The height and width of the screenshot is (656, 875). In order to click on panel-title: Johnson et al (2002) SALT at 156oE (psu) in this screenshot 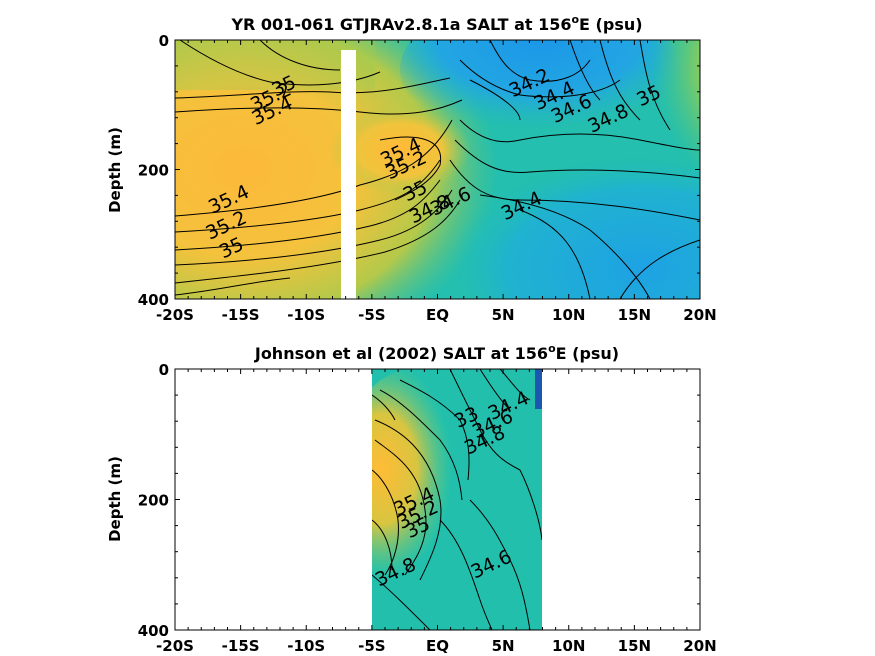, I will do `click(436, 352)`.